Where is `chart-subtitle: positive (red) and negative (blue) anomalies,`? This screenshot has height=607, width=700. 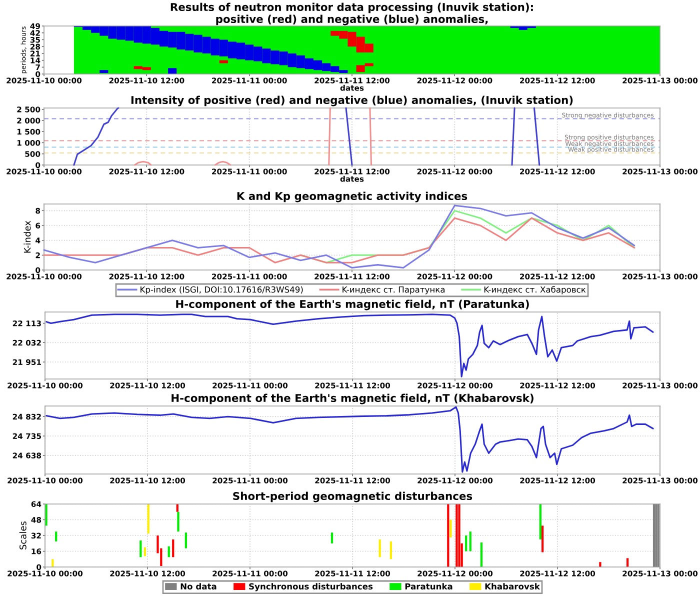 chart-subtitle: positive (red) and negative (blue) anomalies, is located at coordinates (352, 20).